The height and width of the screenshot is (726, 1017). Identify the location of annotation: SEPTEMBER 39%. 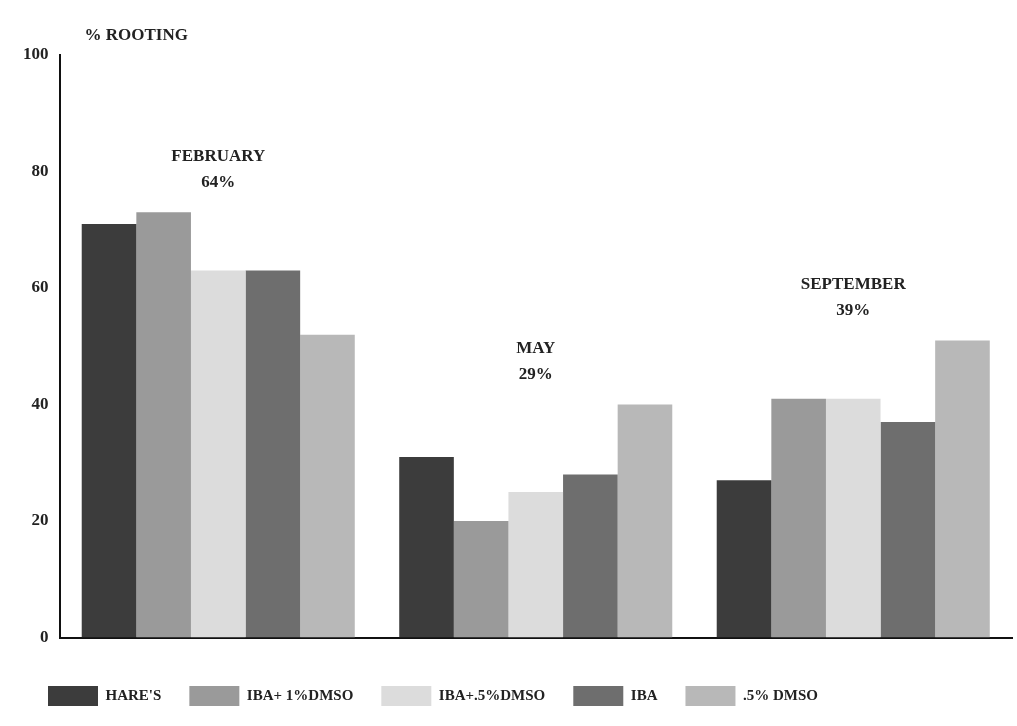
(853, 296).